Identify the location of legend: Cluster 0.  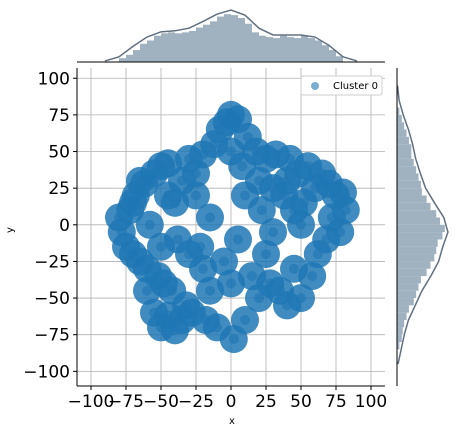
(341, 85).